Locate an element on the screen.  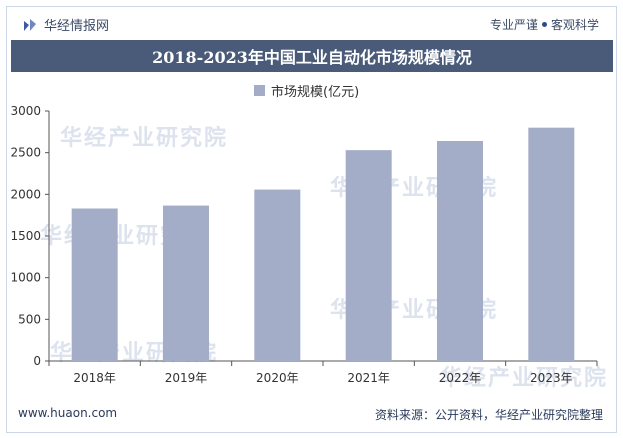
brand-logo-icon is located at coordinates (30, 24).